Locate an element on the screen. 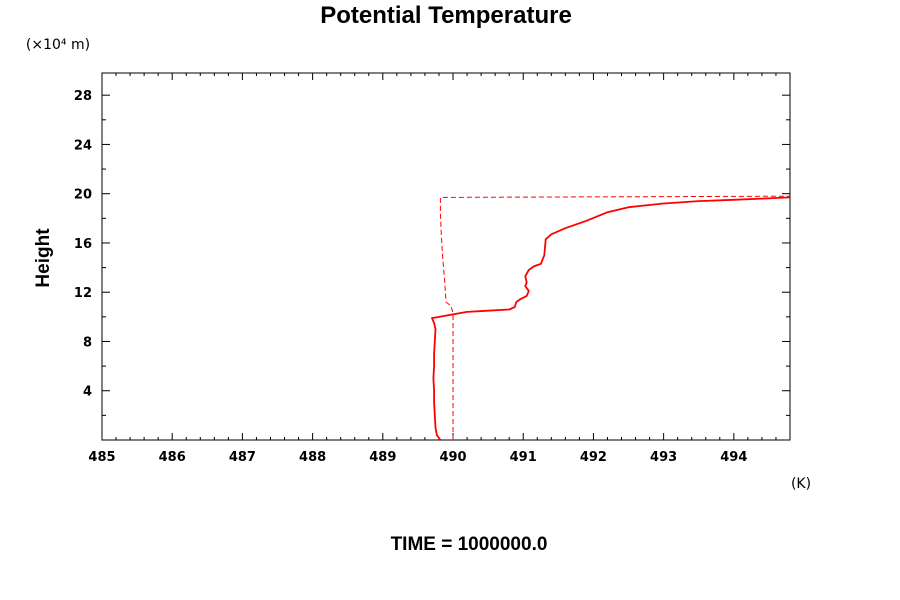 This screenshot has width=900, height=600. y-tick-label: 4 is located at coordinates (87, 392).